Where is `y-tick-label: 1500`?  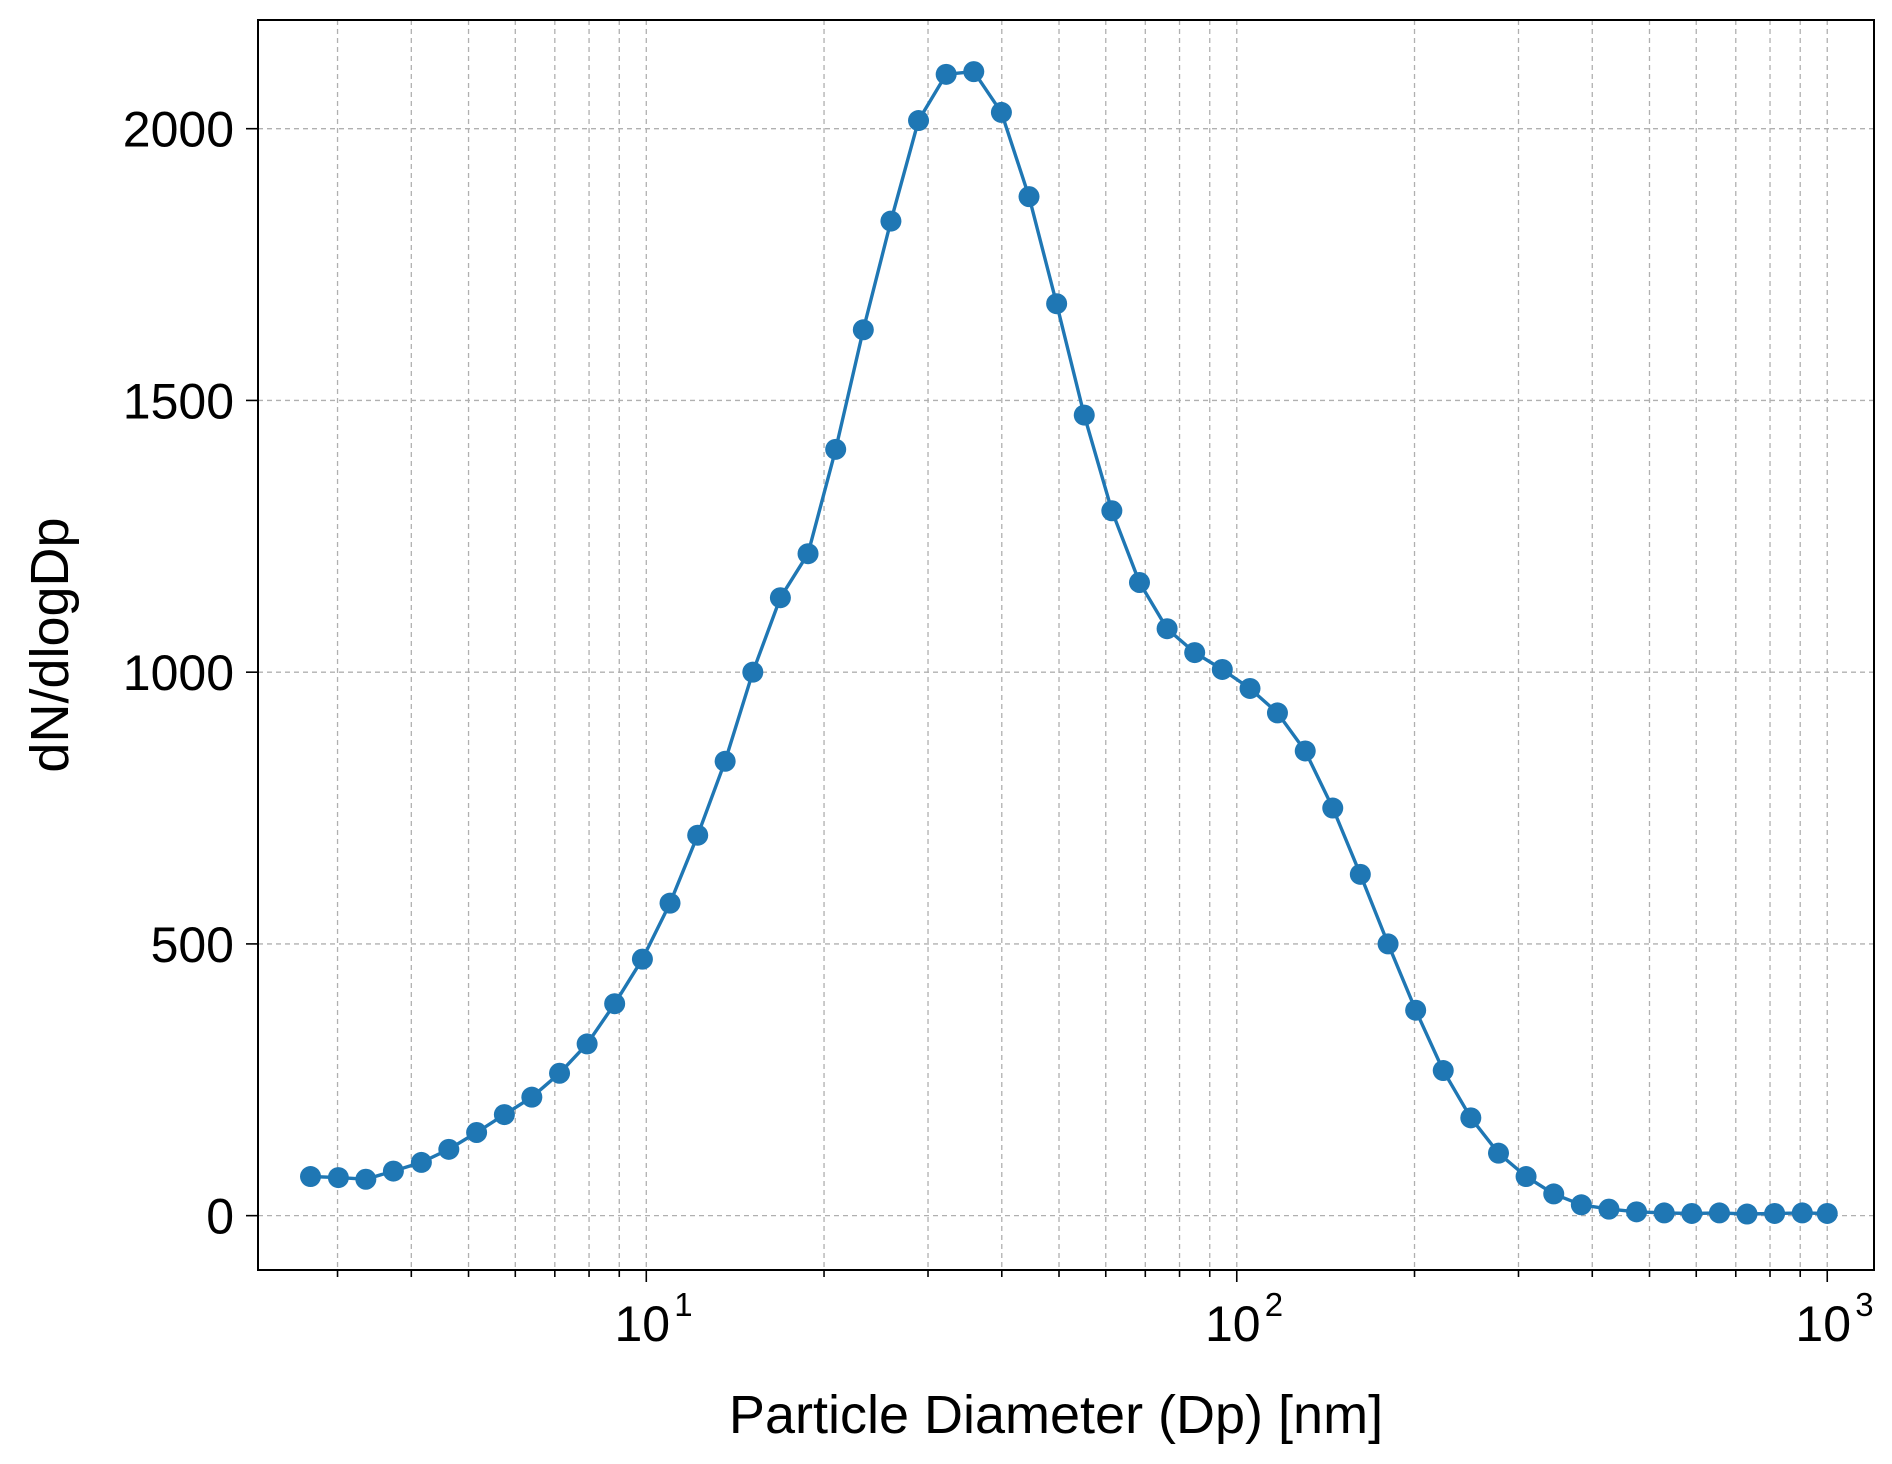 y-tick-label: 1500 is located at coordinates (178, 401).